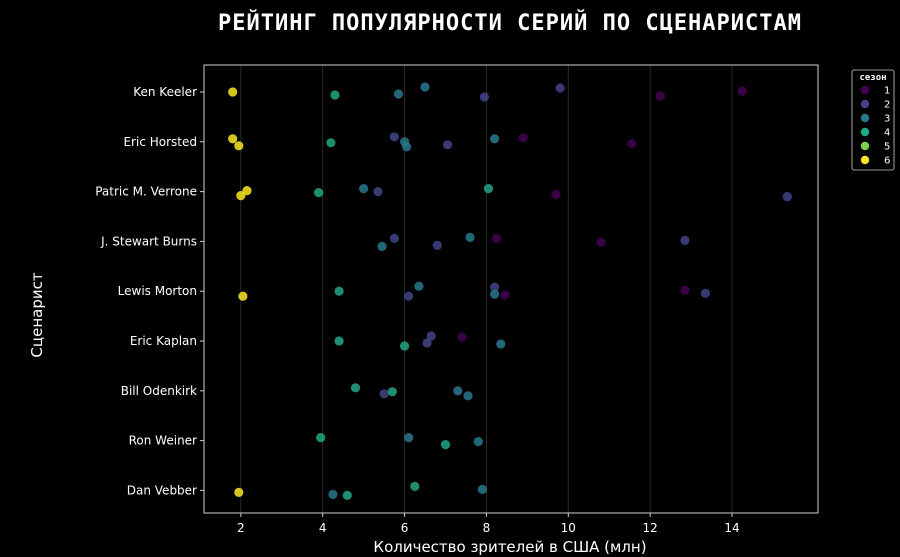 This screenshot has height=557, width=900. What do you see at coordinates (160, 142) in the screenshot?
I see `y-tick-label: Eric Horsted` at bounding box center [160, 142].